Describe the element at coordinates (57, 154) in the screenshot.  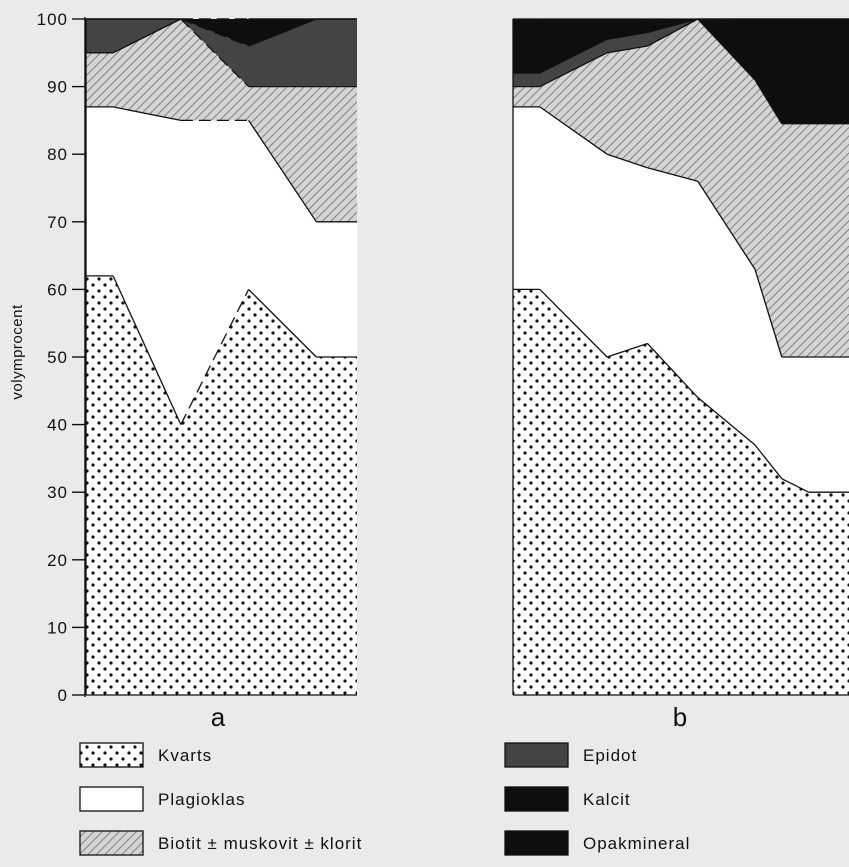
I see `y-tick-label: 80` at that location.